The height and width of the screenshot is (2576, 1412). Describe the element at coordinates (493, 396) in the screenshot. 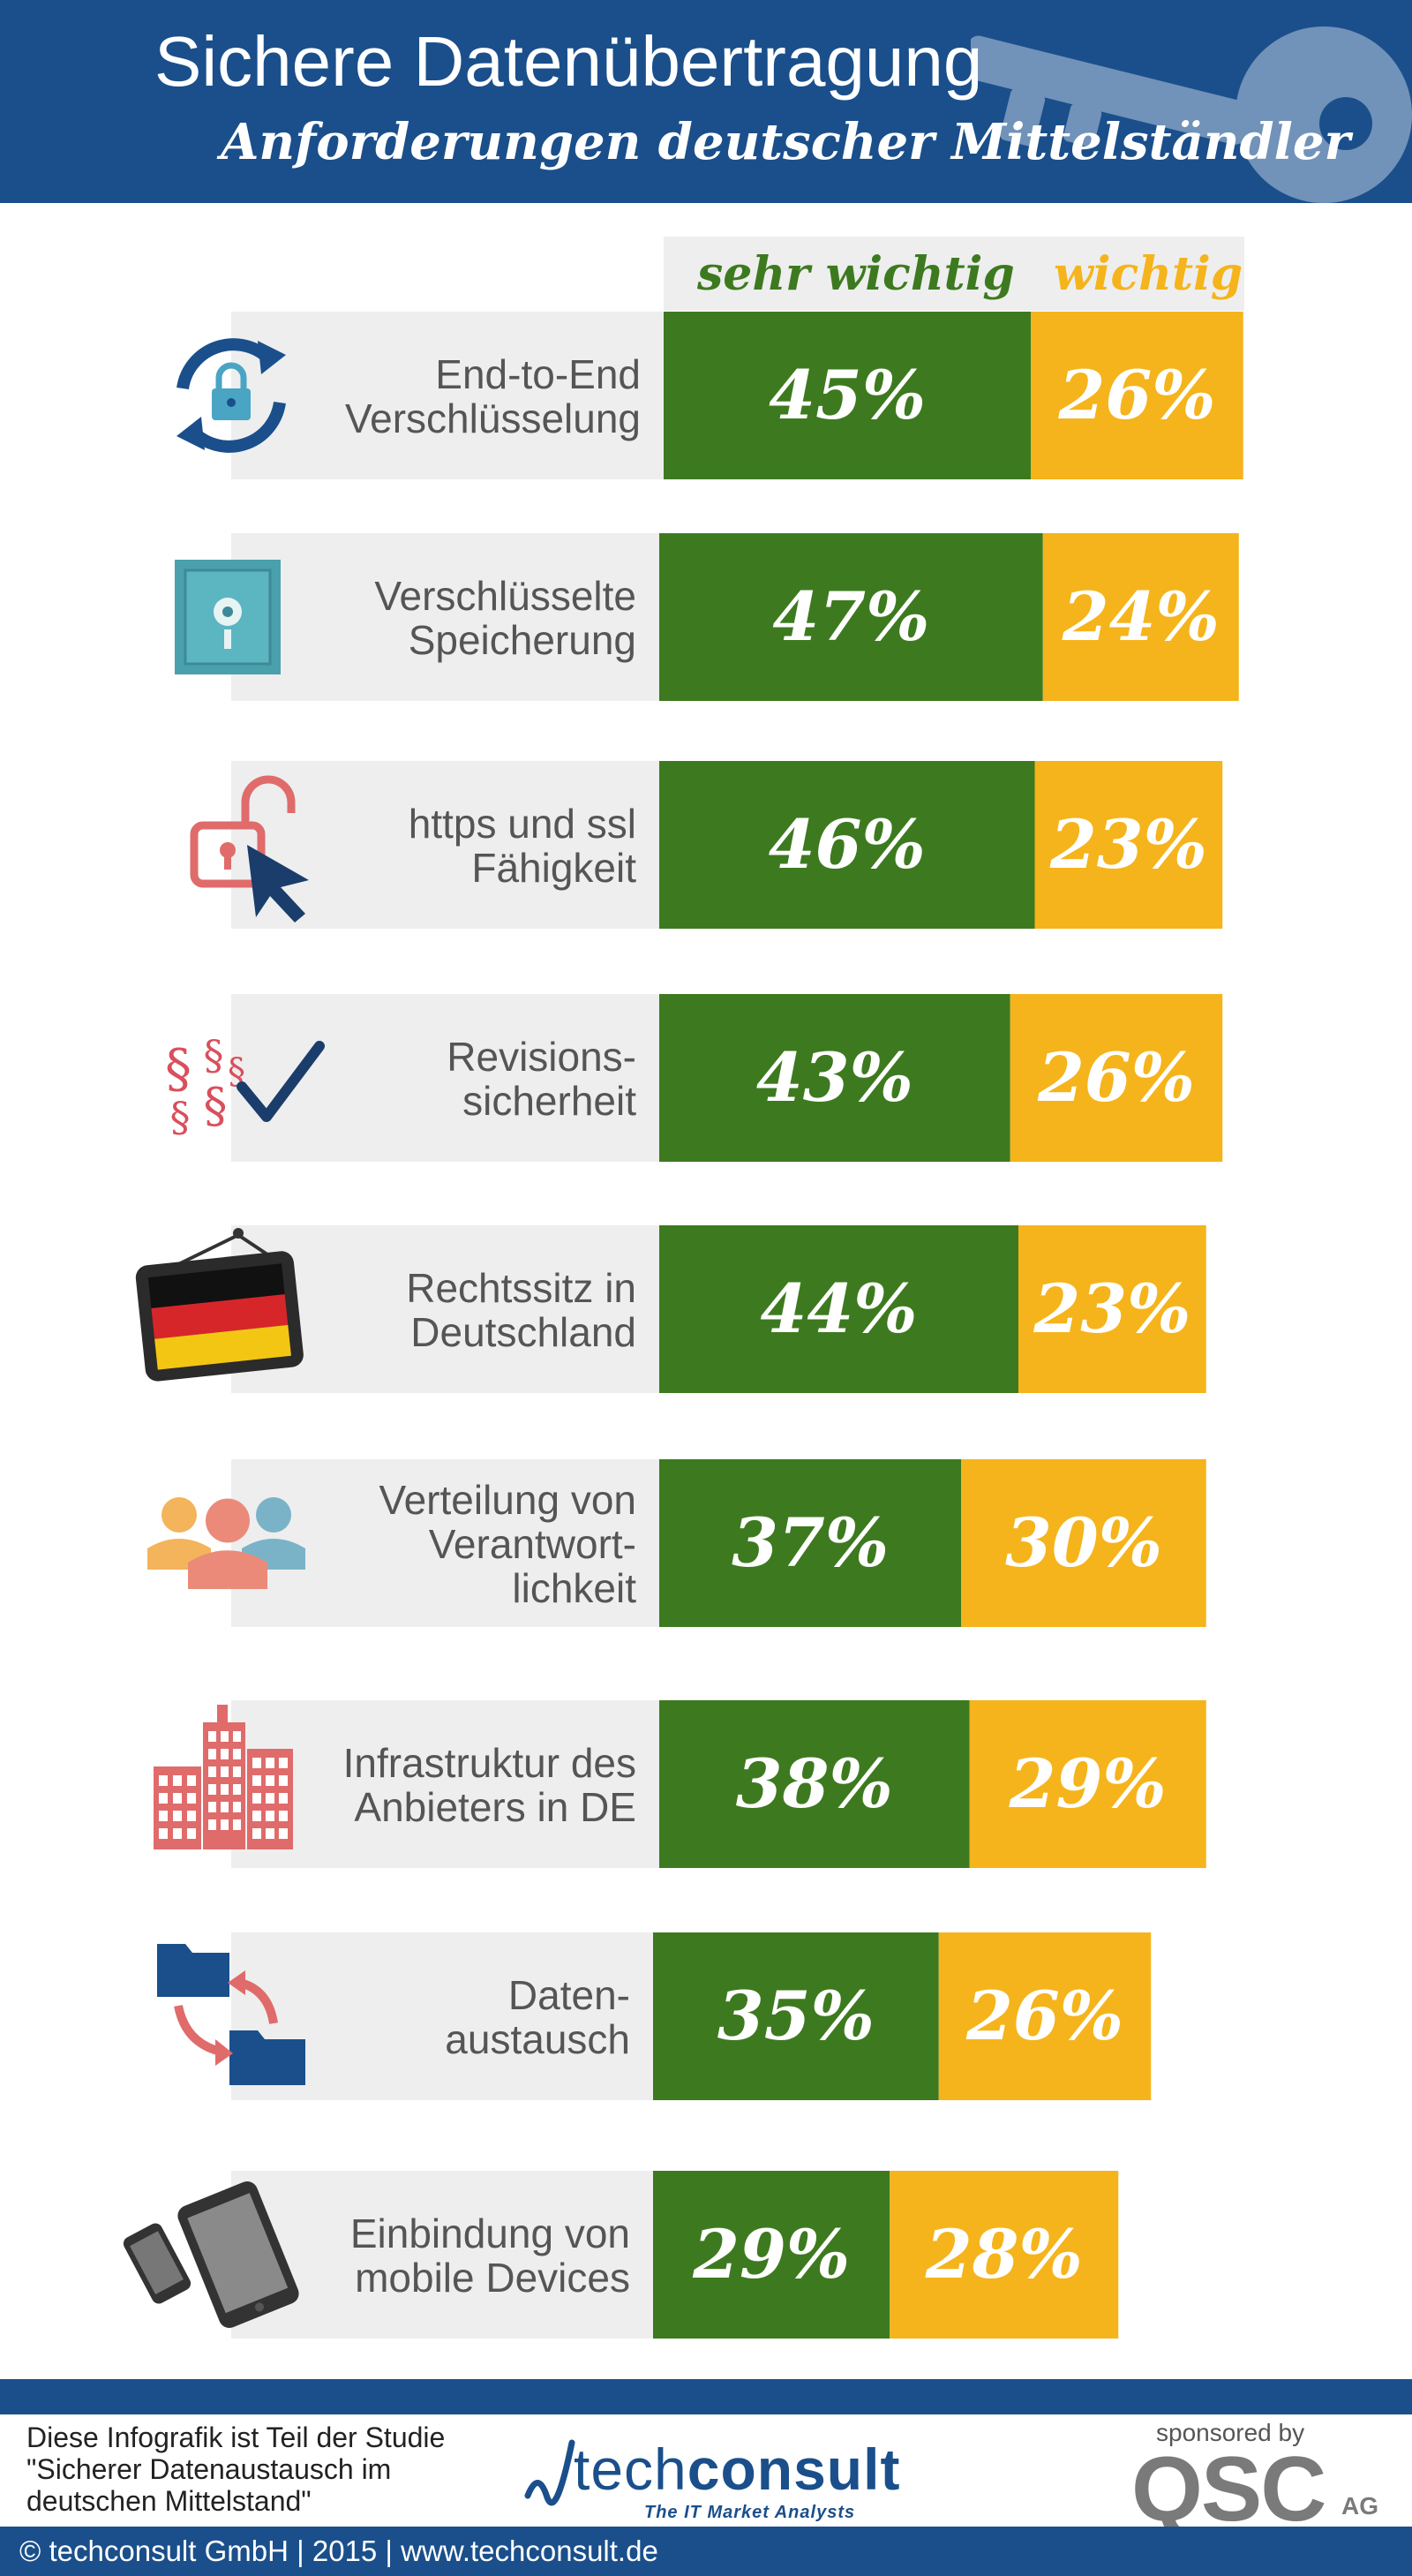

I see `category-label: End-to-End Verschlüsselung` at that location.